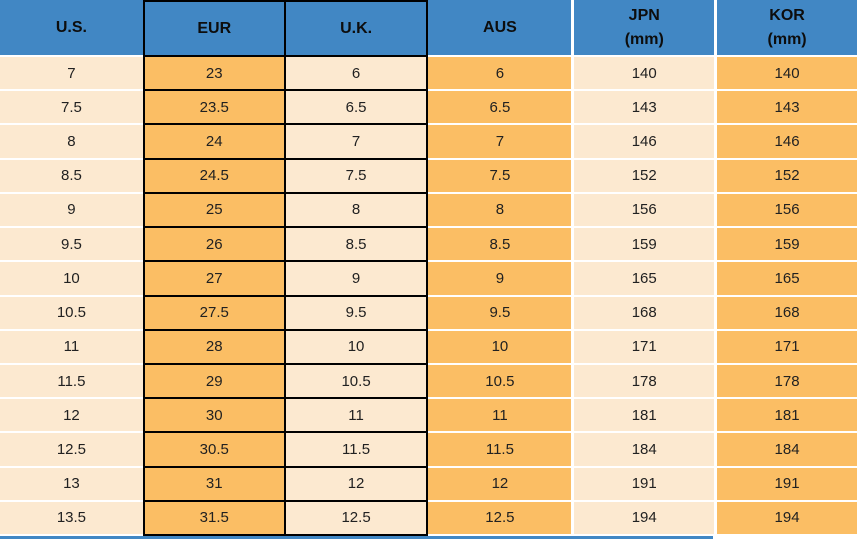 The width and height of the screenshot is (857, 539). I want to click on cell-aus: 10.5, so click(500, 382).